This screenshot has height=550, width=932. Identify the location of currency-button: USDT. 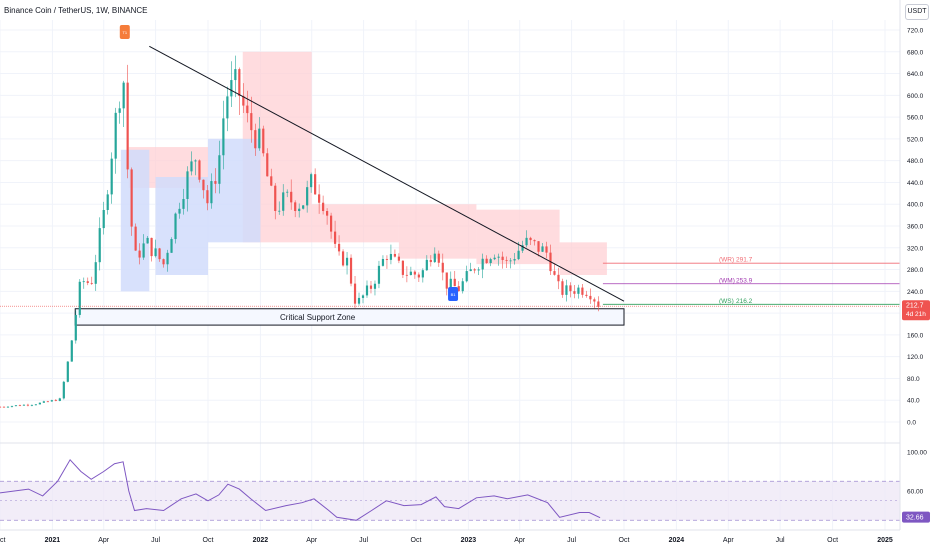
(917, 12).